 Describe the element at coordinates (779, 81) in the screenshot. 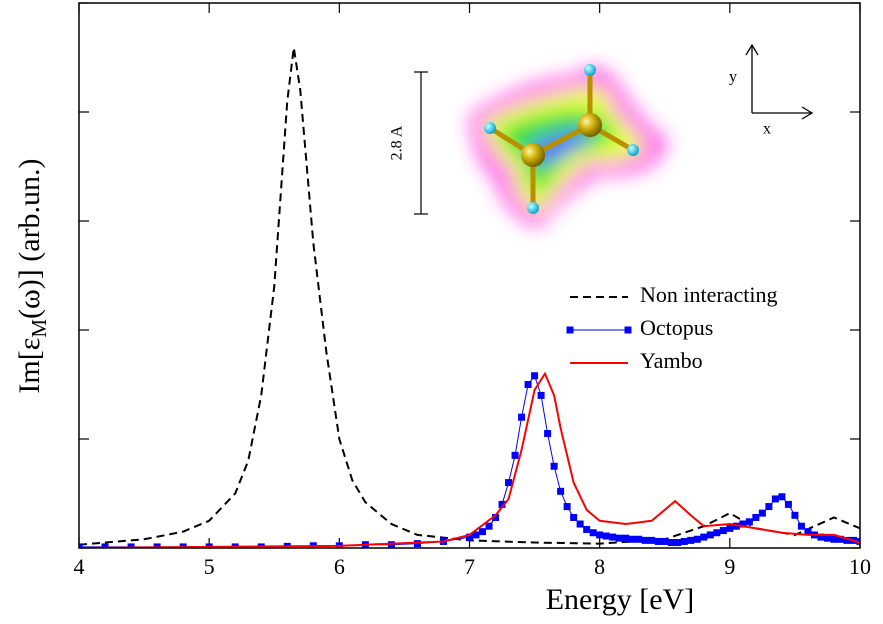

I see `axes-icon` at that location.